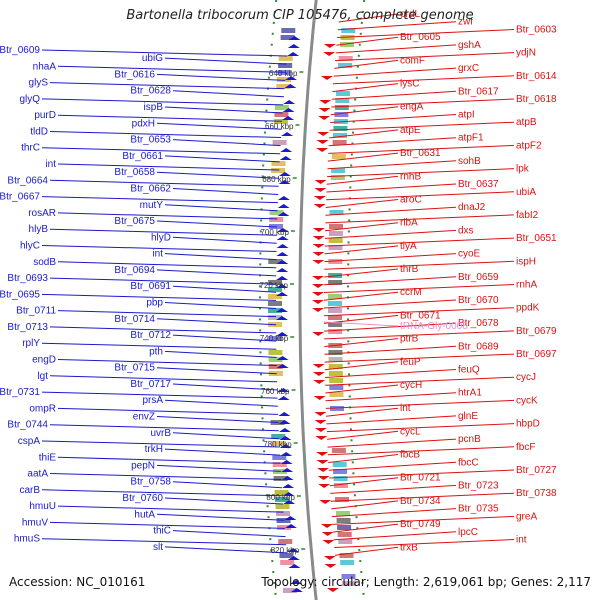 This screenshot has height=600, width=600. Describe the element at coordinates (470, 393) in the screenshot. I see `gene-label-right: htrA1` at that location.